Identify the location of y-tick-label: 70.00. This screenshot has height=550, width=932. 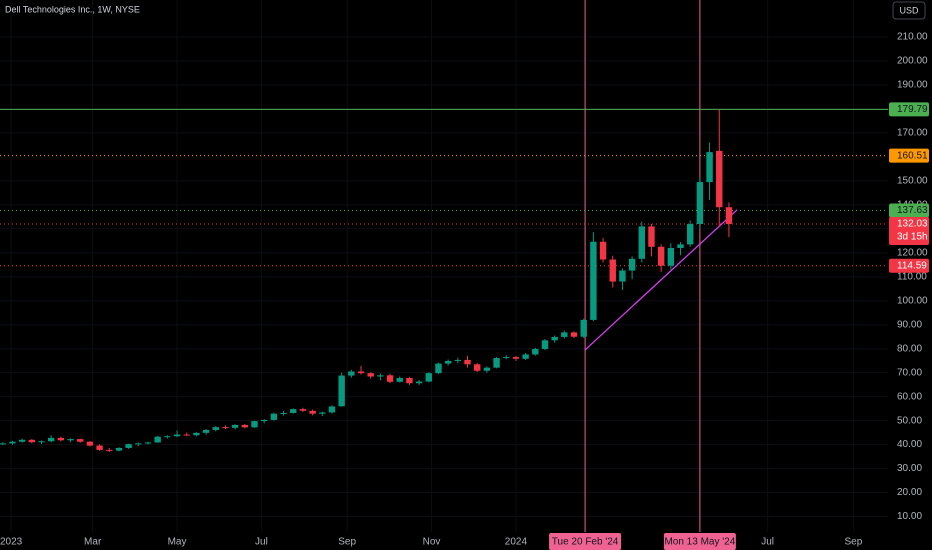
(909, 372).